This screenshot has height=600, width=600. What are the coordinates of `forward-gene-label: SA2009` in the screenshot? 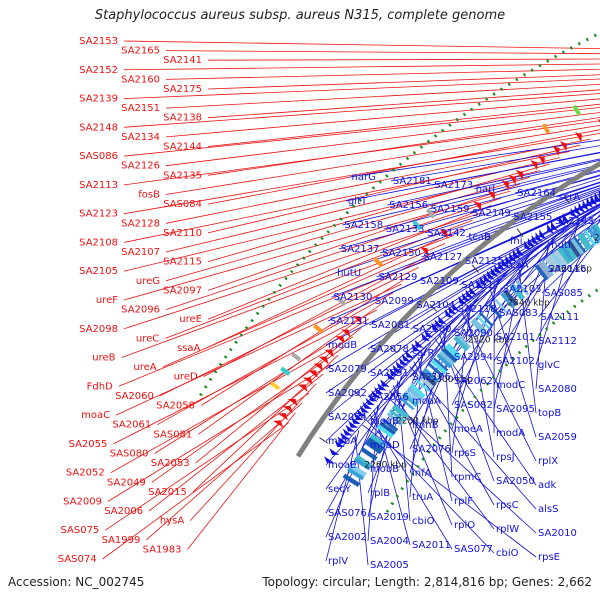 It's located at (82, 501).